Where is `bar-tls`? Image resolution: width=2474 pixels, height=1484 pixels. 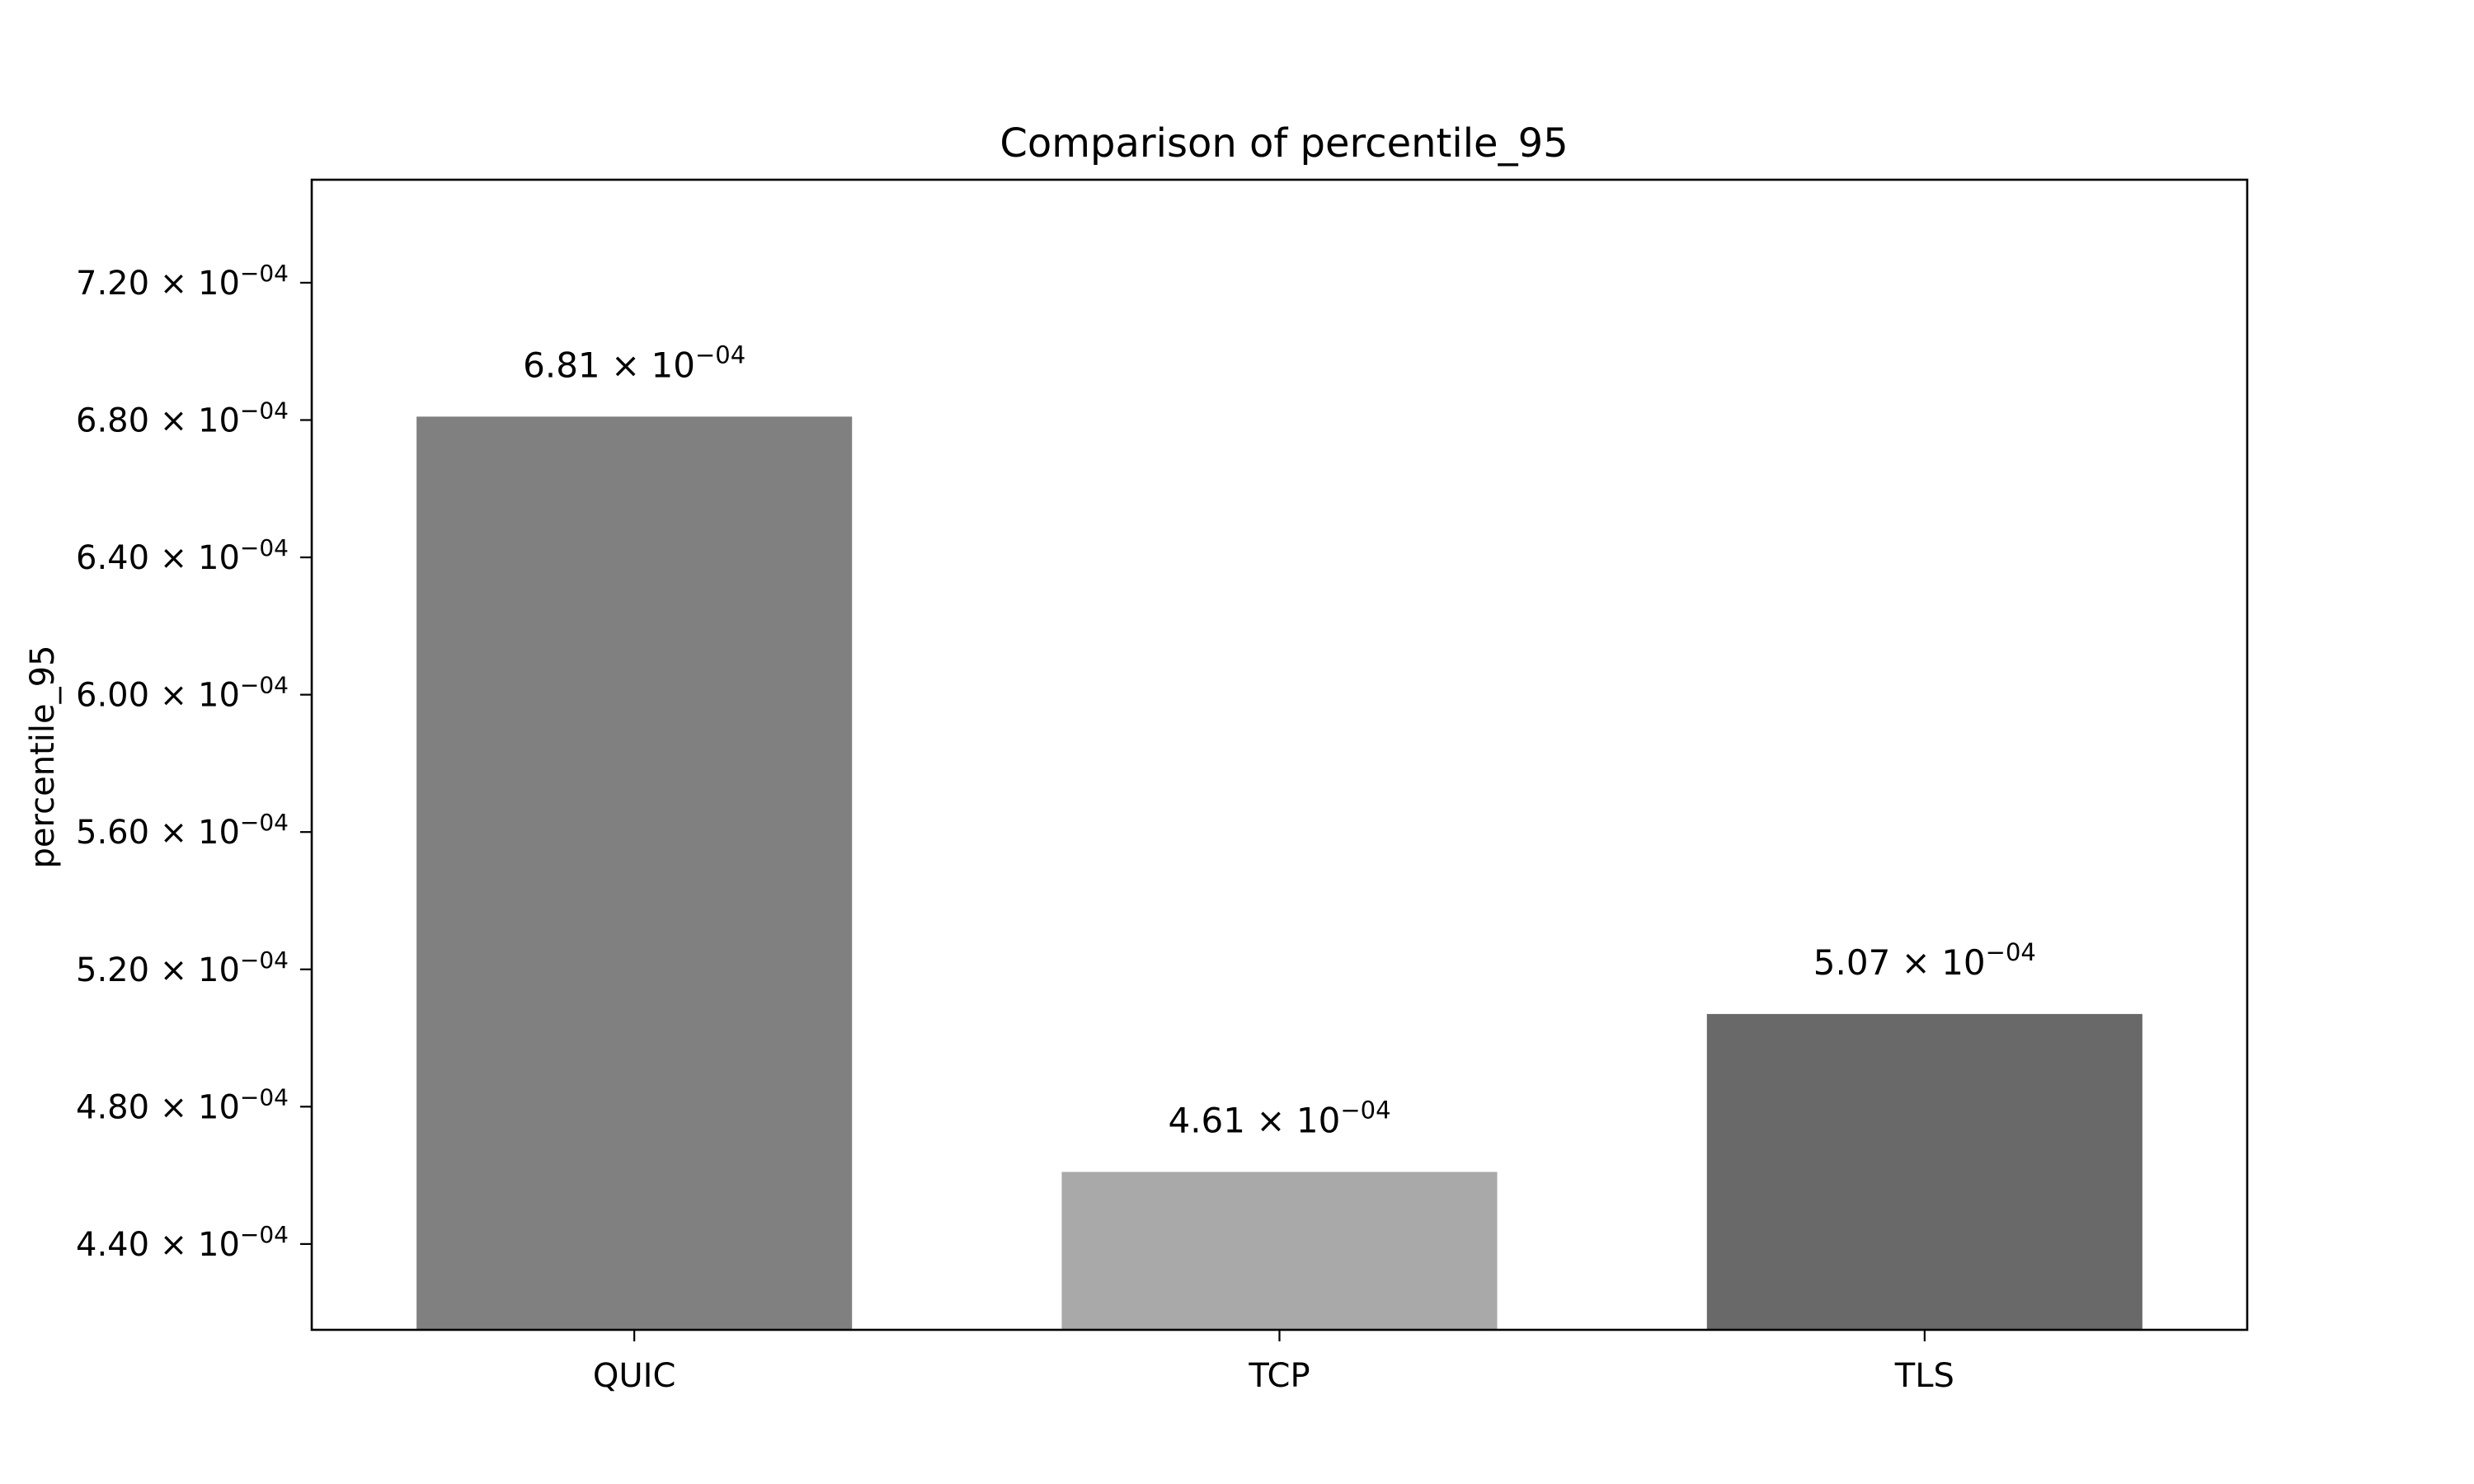
bar-tls is located at coordinates (1924, 1171).